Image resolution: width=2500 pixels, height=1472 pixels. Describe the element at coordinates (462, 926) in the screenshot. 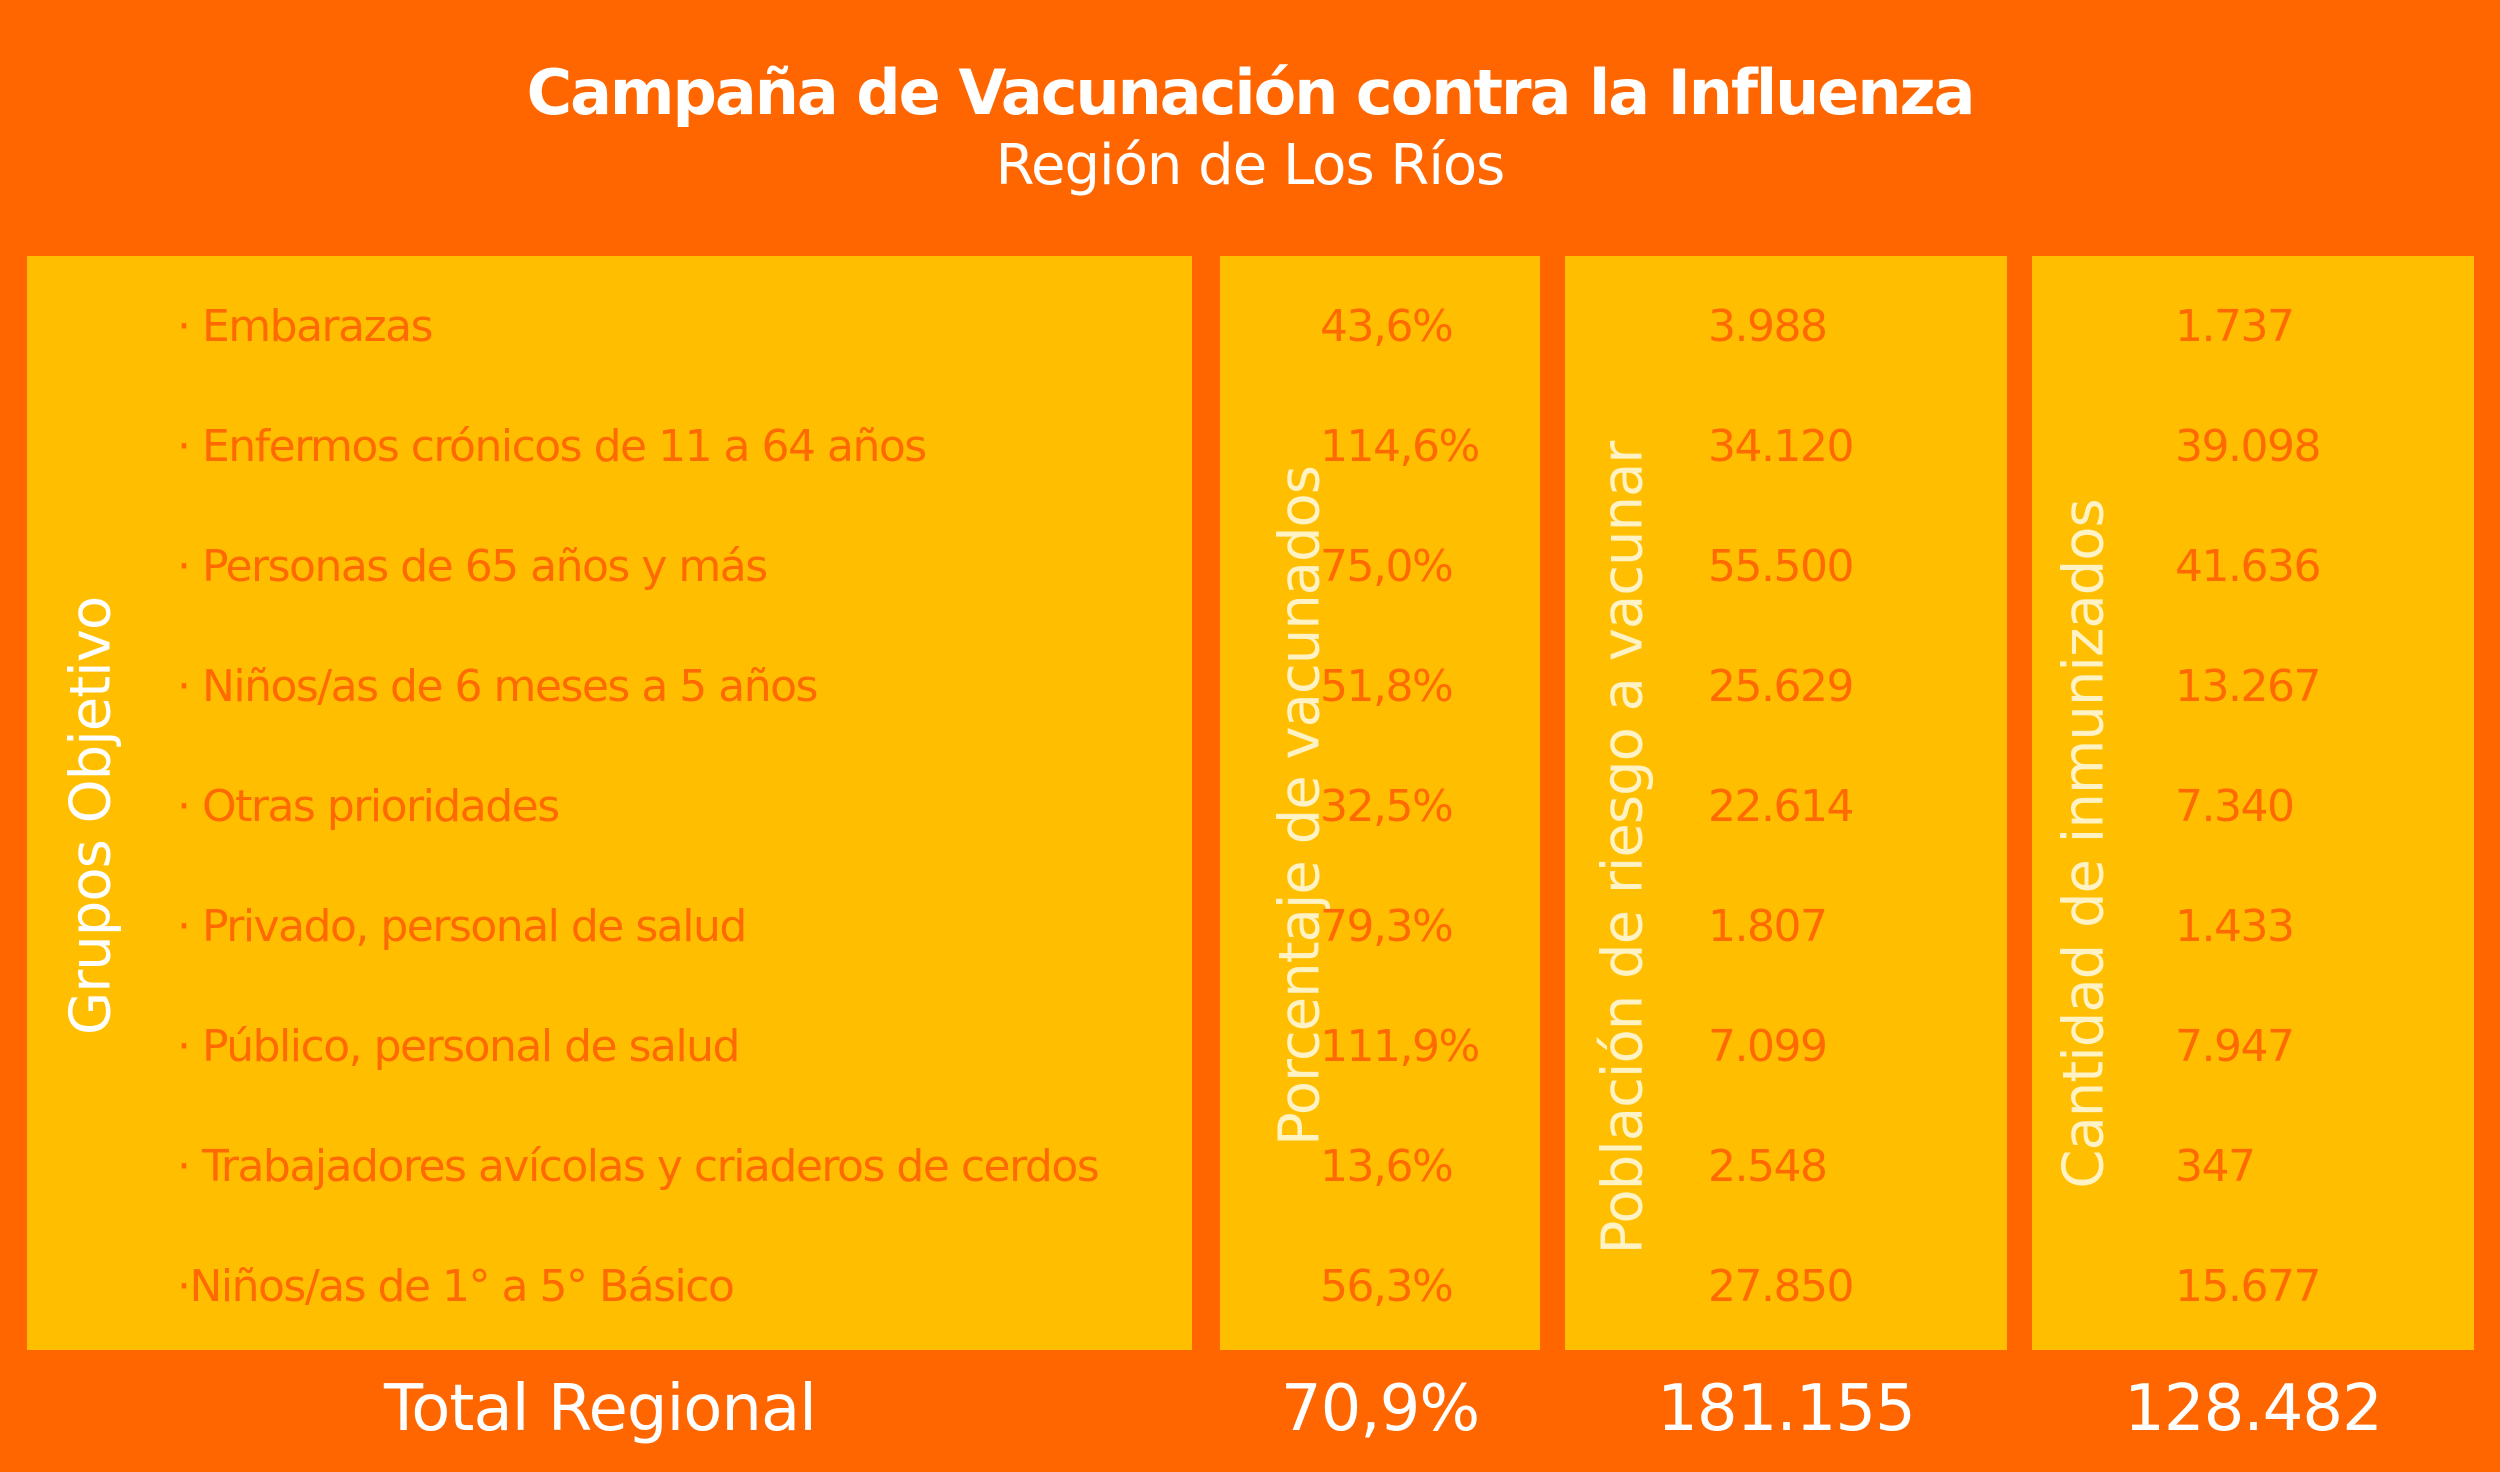

I see `group-cell: · Privado, personal de salud` at that location.